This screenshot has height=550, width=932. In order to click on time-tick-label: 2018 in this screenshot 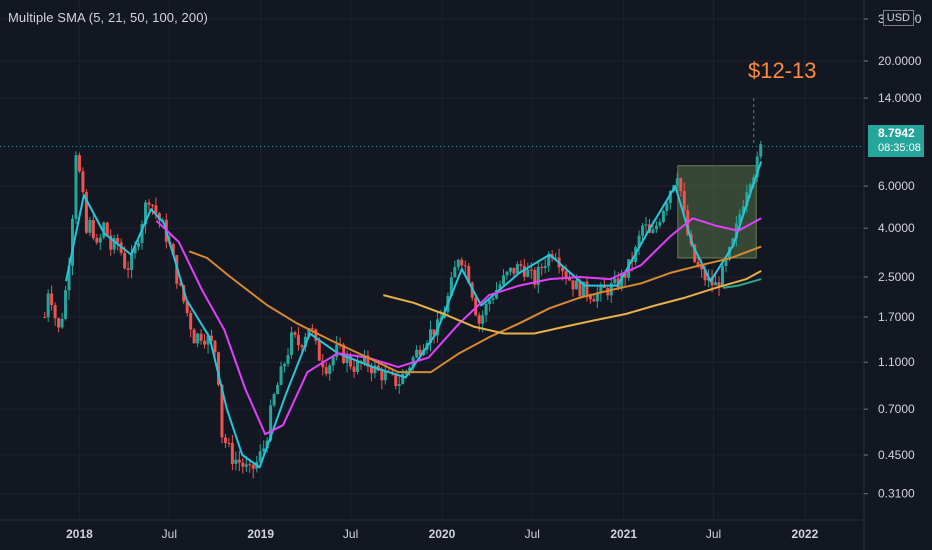, I will do `click(79, 534)`.